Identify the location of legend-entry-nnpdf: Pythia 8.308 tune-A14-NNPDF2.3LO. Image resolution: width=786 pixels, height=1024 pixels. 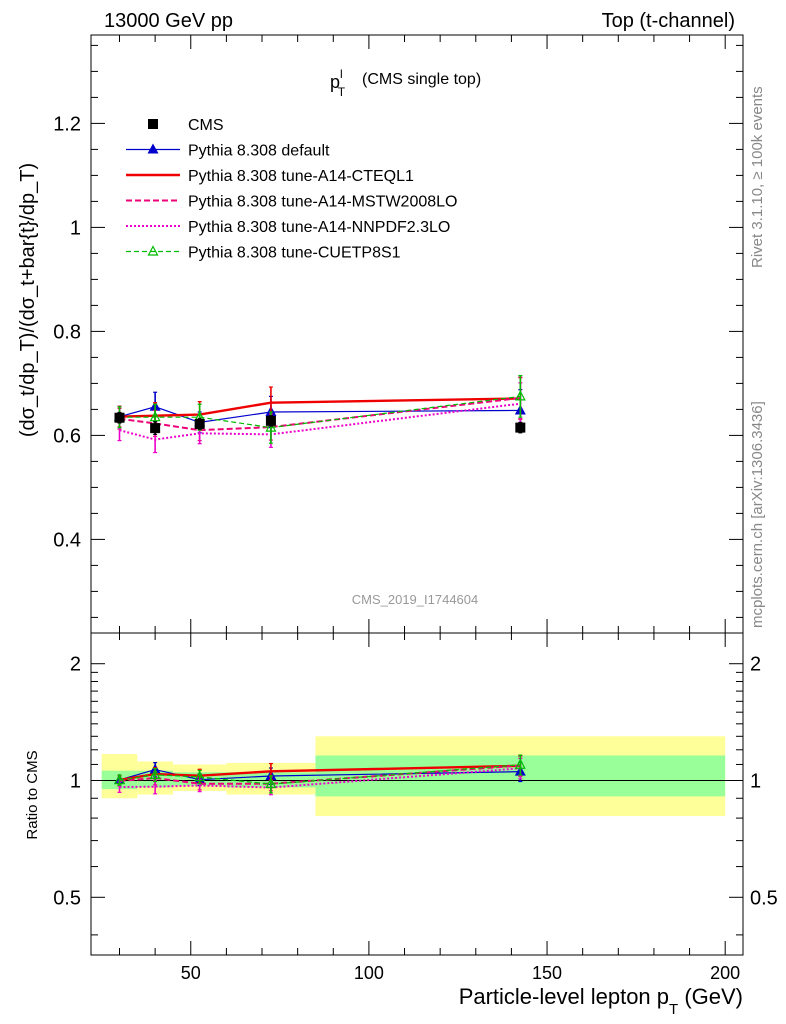
(288, 227).